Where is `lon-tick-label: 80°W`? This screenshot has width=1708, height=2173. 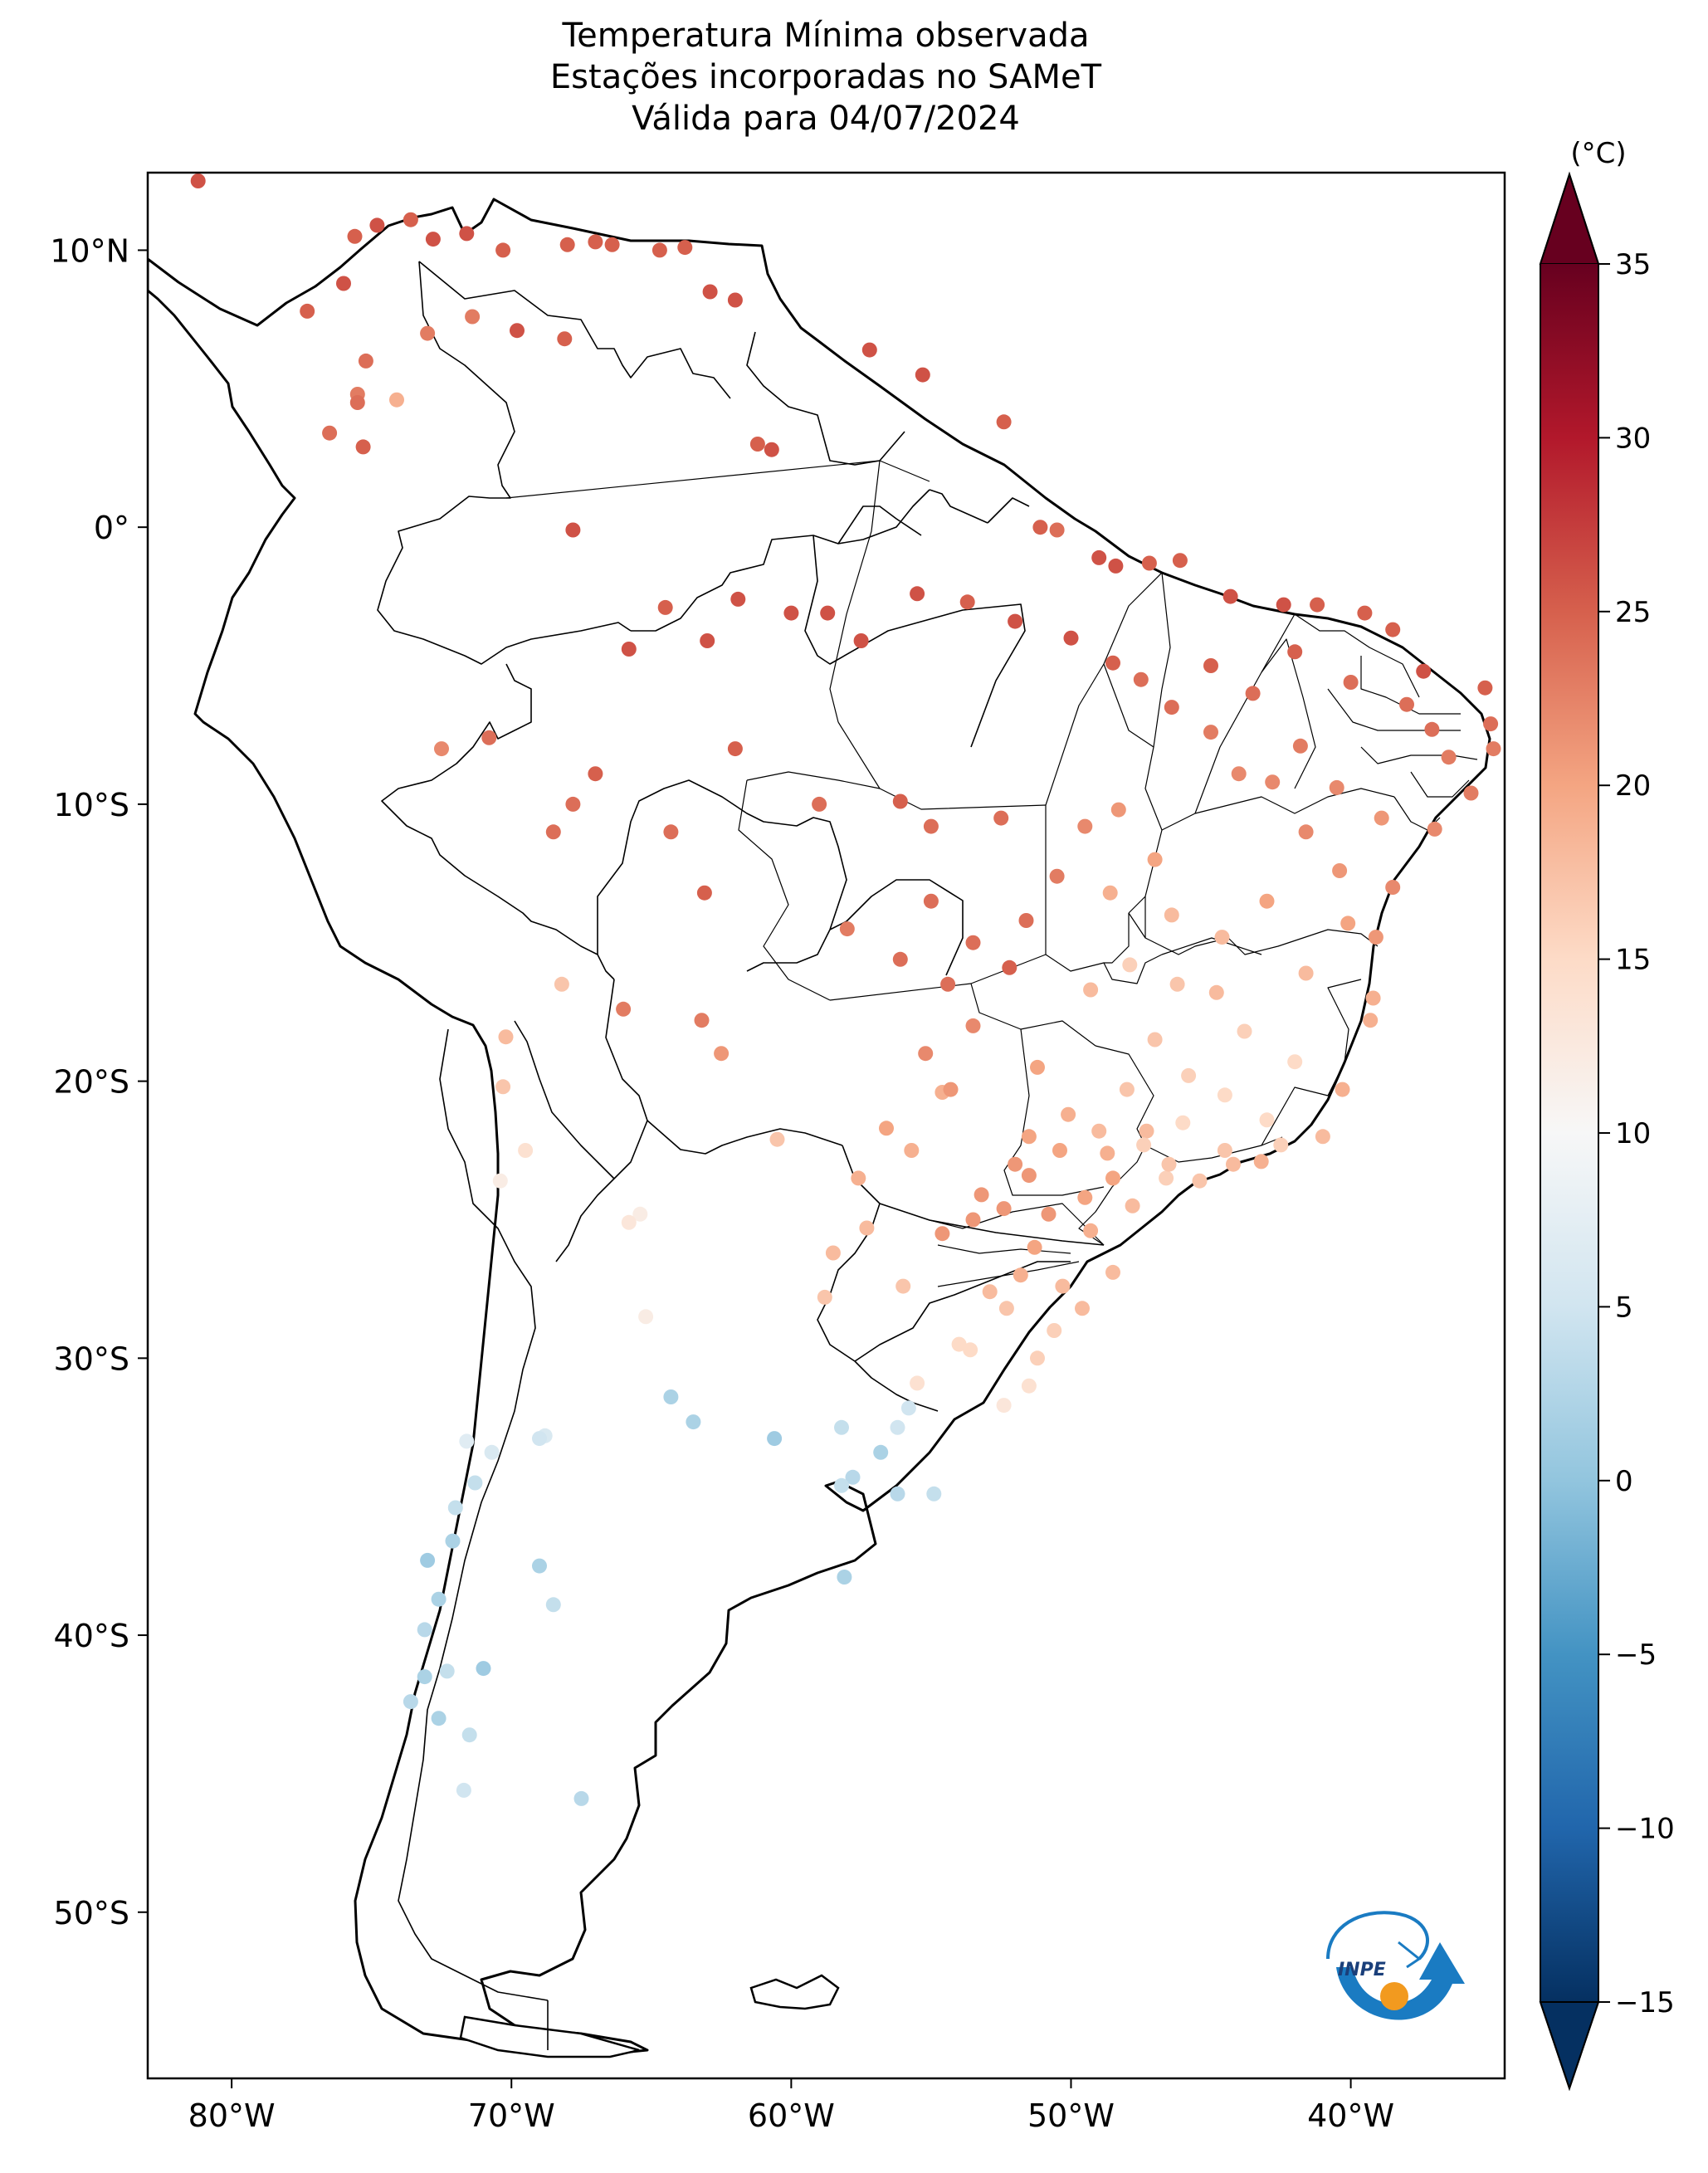
lon-tick-label: 80°W is located at coordinates (232, 2115).